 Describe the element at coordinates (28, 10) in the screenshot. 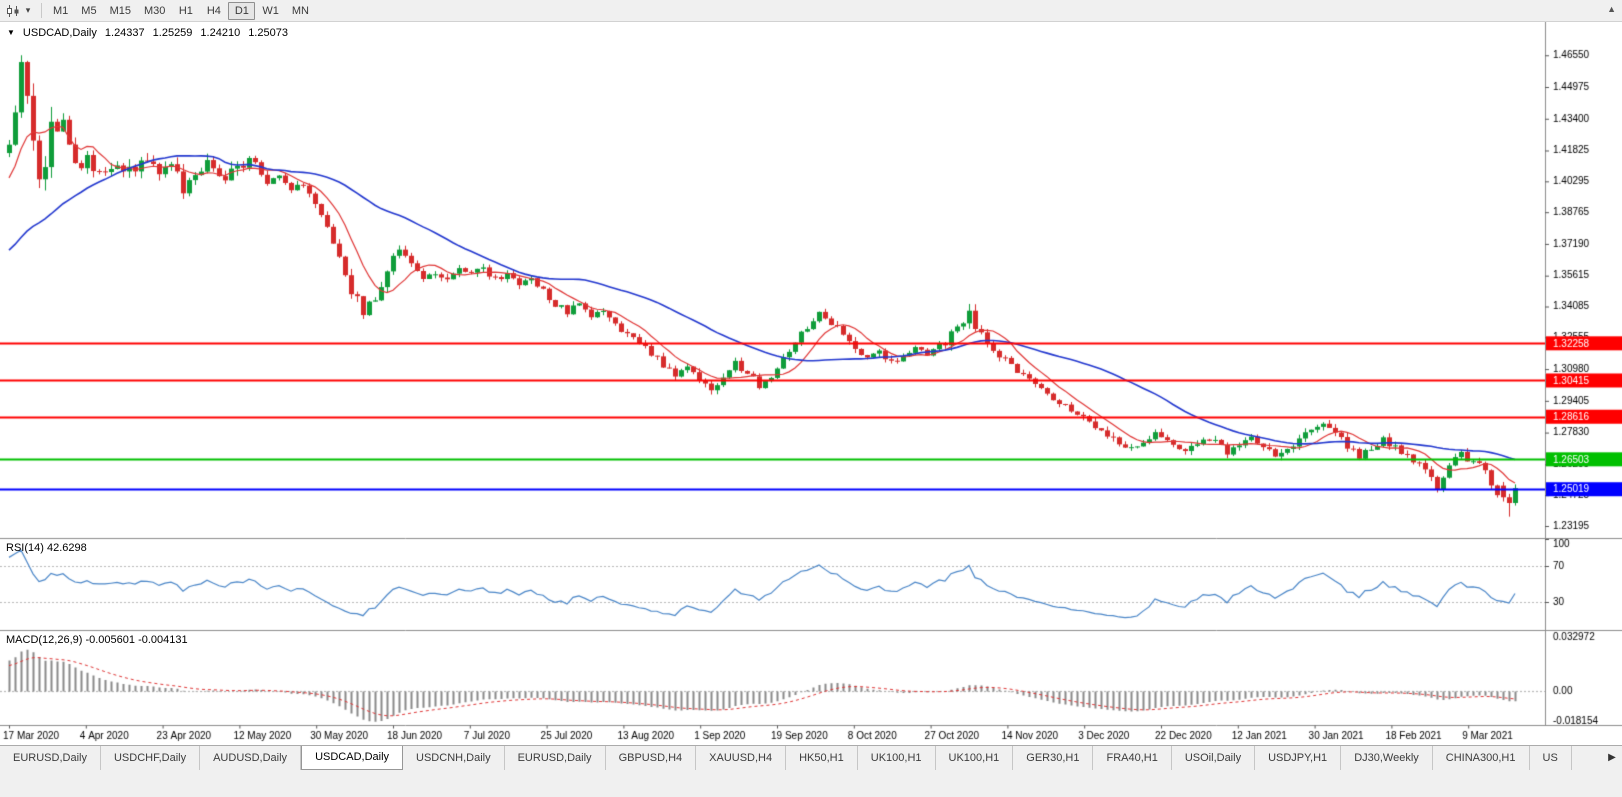

I see `chart-type-caret-icon: ▾` at that location.